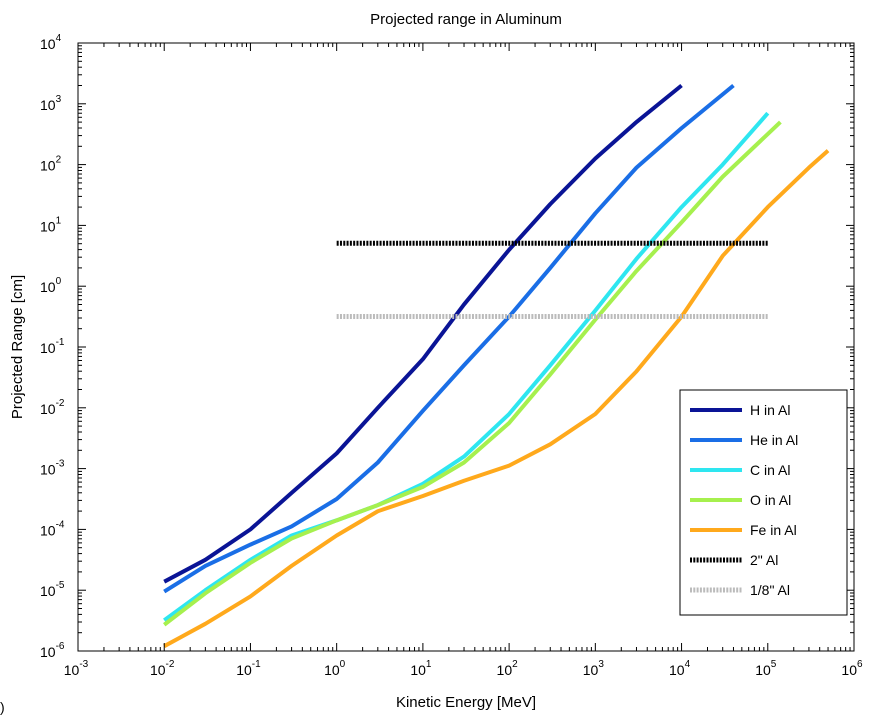 The image size is (873, 717). What do you see at coordinates (766, 668) in the screenshot?
I see `x-tick-label: 10⁵` at bounding box center [766, 668].